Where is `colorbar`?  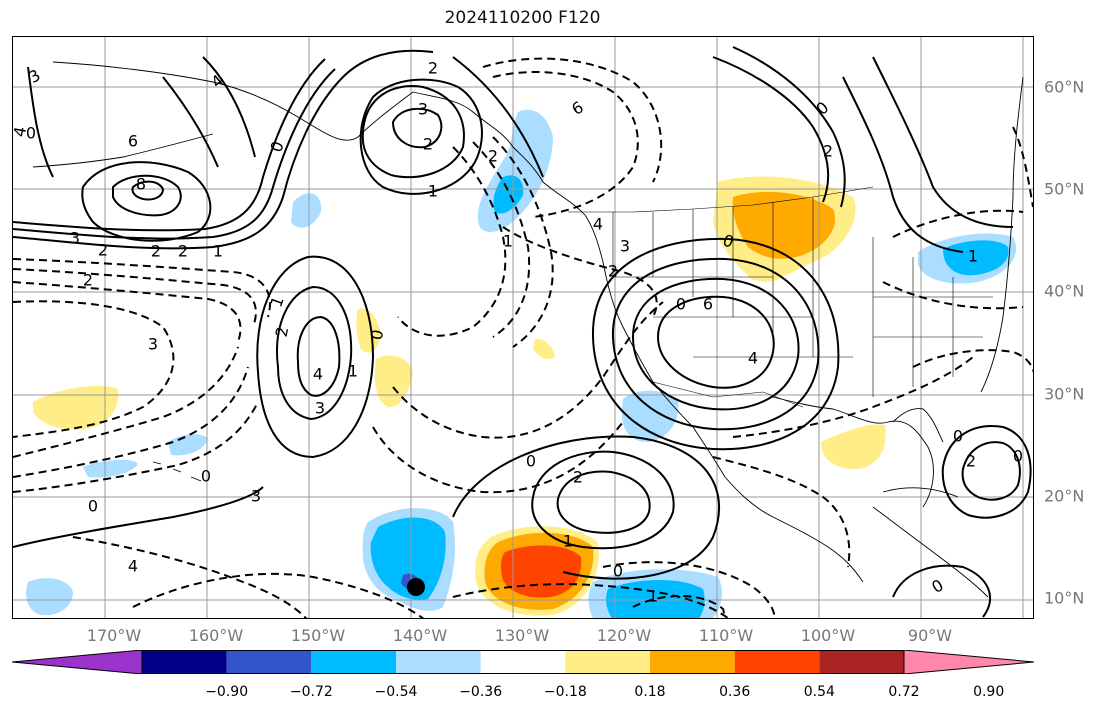
colorbar is located at coordinates (523, 662).